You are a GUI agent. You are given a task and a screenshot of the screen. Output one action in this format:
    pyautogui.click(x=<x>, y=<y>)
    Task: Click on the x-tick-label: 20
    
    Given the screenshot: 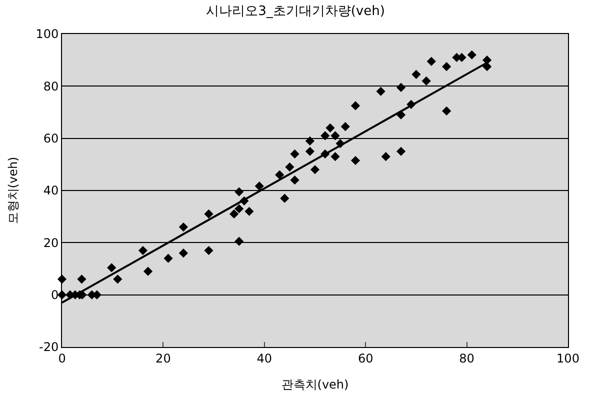 What is the action you would take?
    pyautogui.click(x=163, y=358)
    